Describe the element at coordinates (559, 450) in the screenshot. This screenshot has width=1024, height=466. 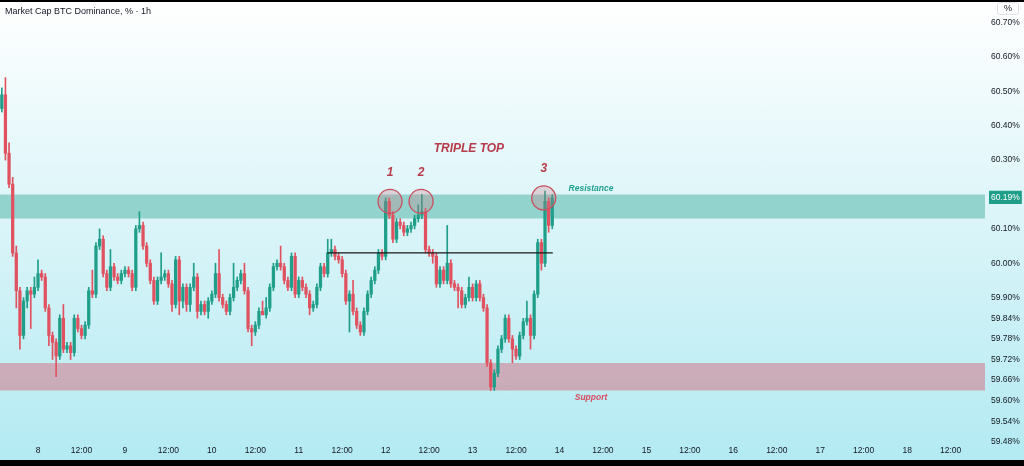
I see `x-tick-label: 14` at that location.